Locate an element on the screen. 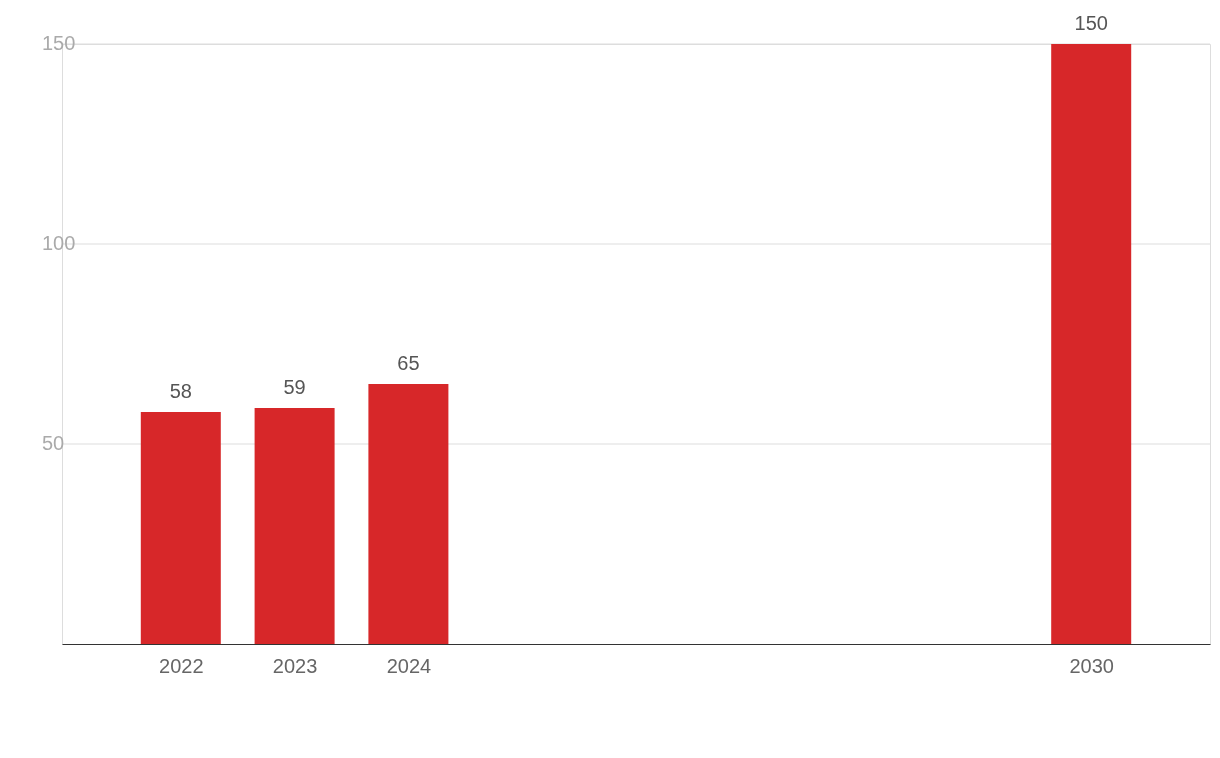 The image size is (1220, 758). x-tick-label: 2023 is located at coordinates (295, 665).